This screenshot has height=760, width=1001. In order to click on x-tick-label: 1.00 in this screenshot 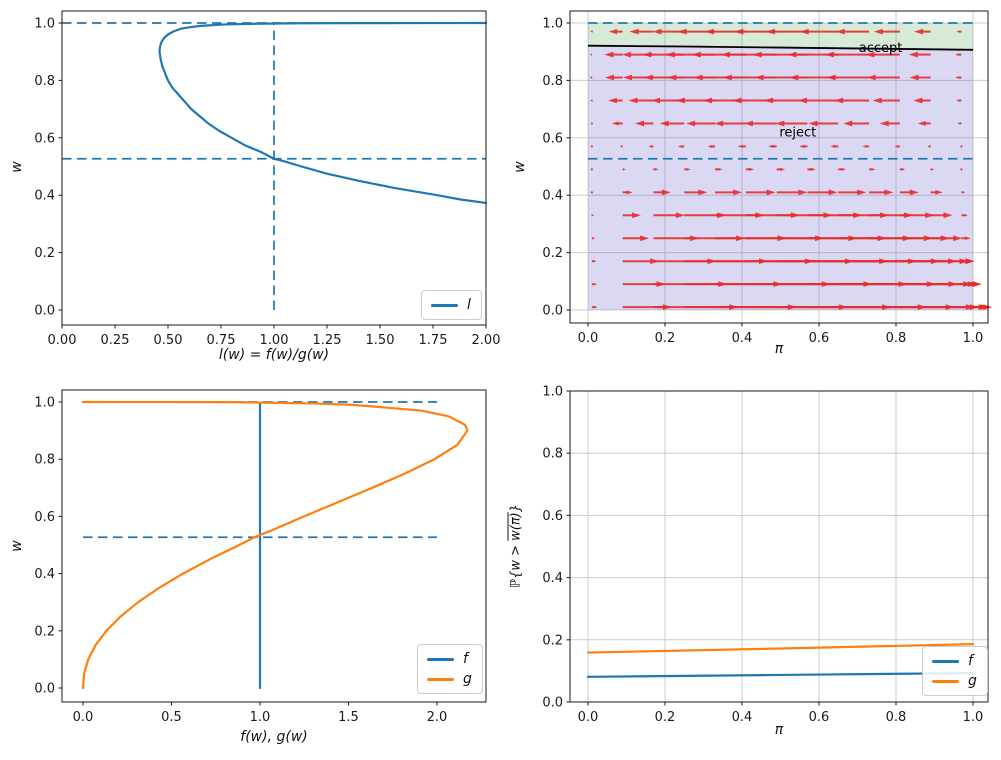, I will do `click(274, 340)`.